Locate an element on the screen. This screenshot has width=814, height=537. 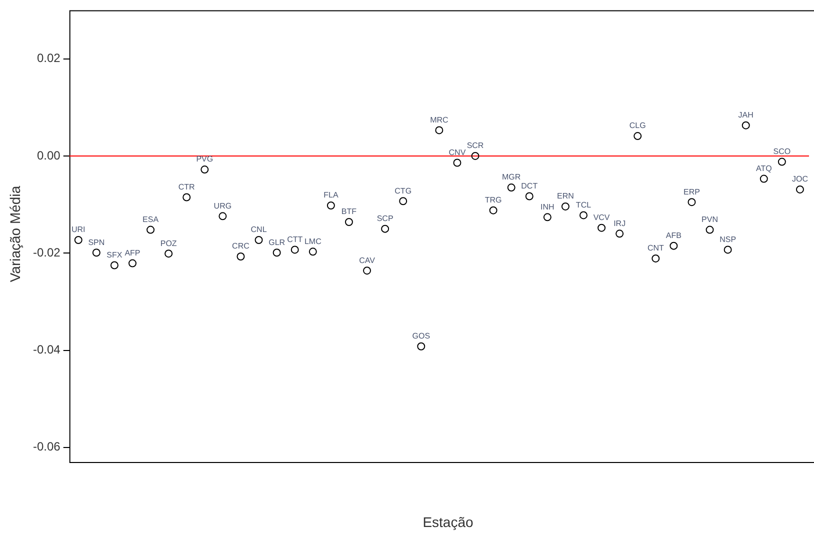
y-tick-label: 0.02 is located at coordinates (48, 58).